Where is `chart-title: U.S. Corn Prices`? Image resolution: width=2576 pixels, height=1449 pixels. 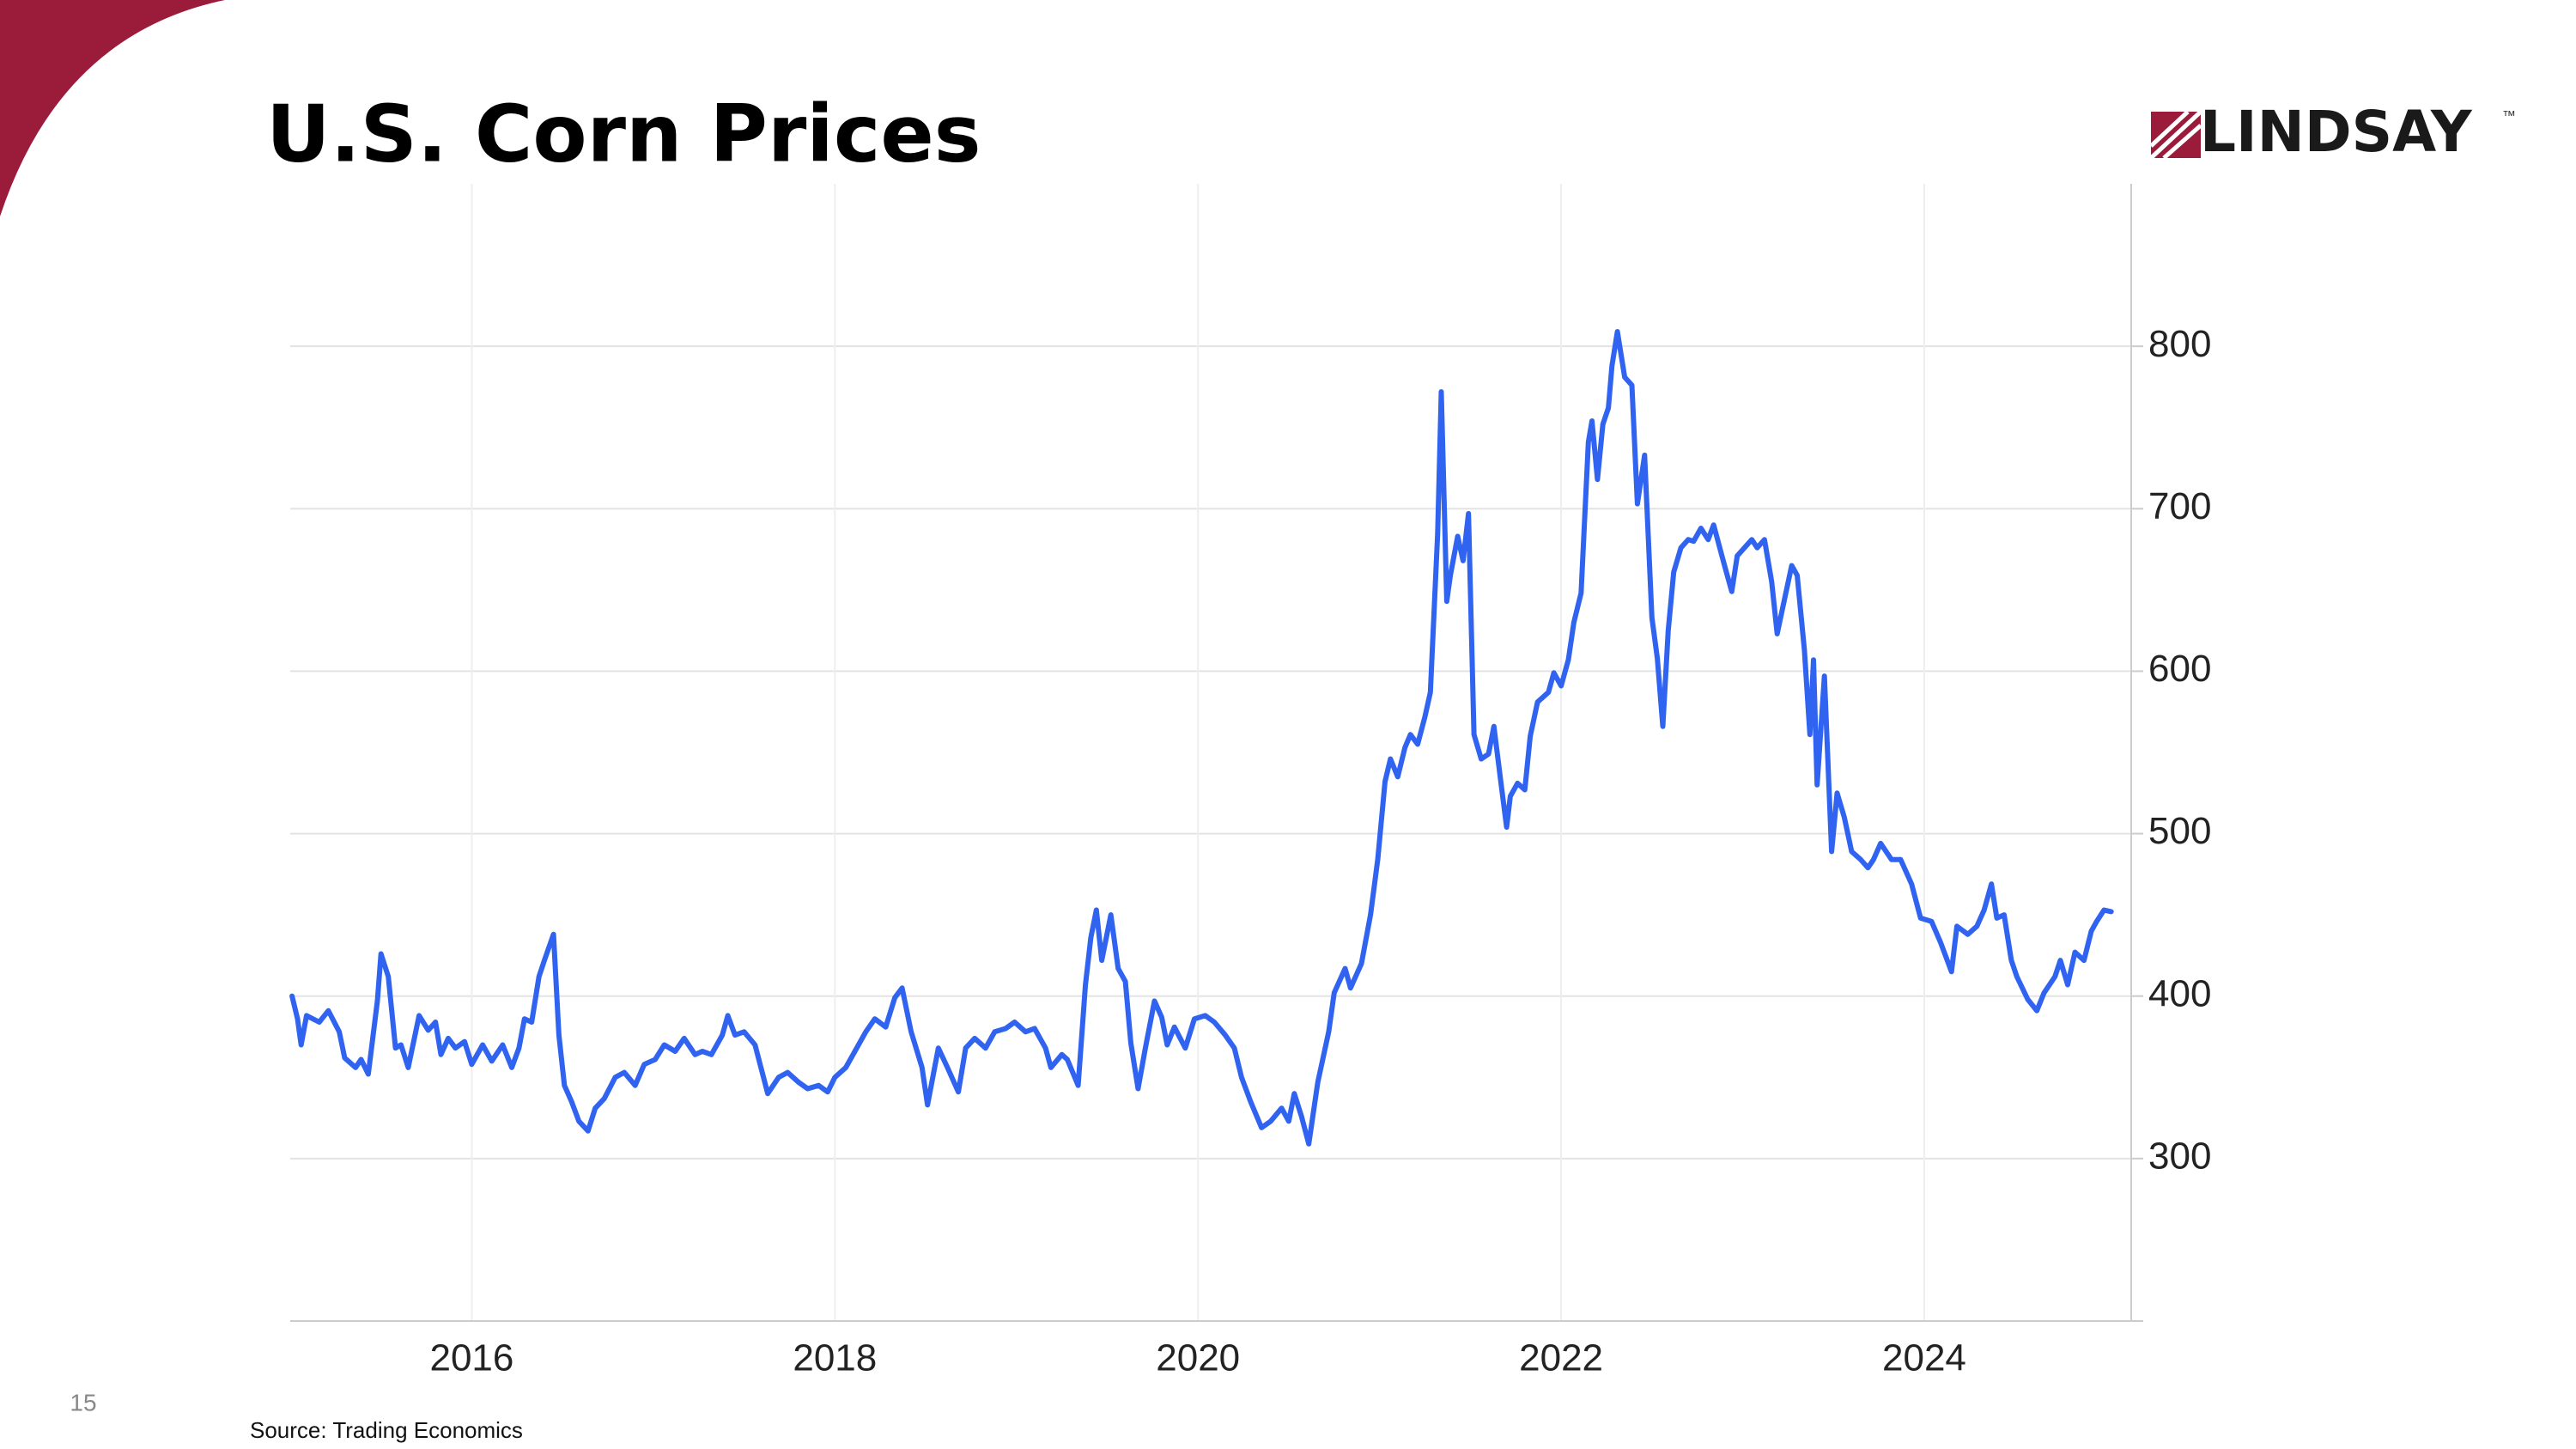
chart-title: U.S. Corn Prices is located at coordinates (623, 134).